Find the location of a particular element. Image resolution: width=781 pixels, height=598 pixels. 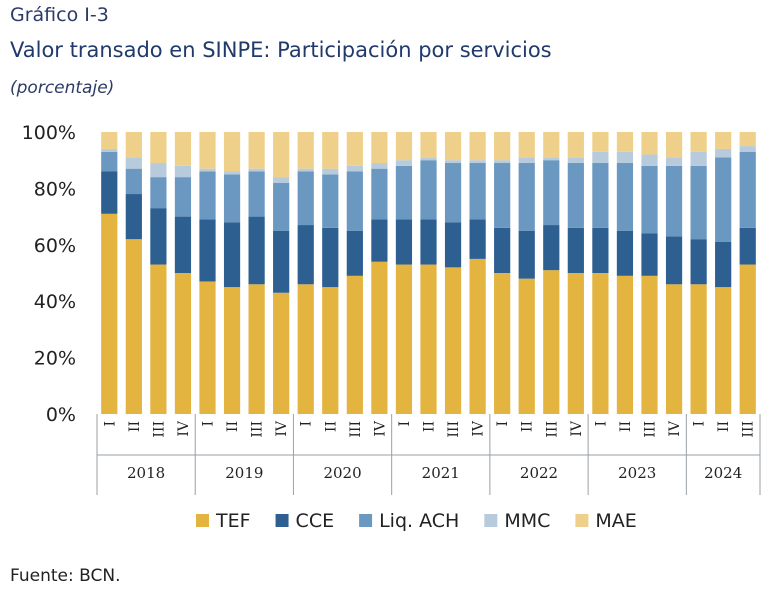

source-note: Fuente: BCN. is located at coordinates (65, 576).